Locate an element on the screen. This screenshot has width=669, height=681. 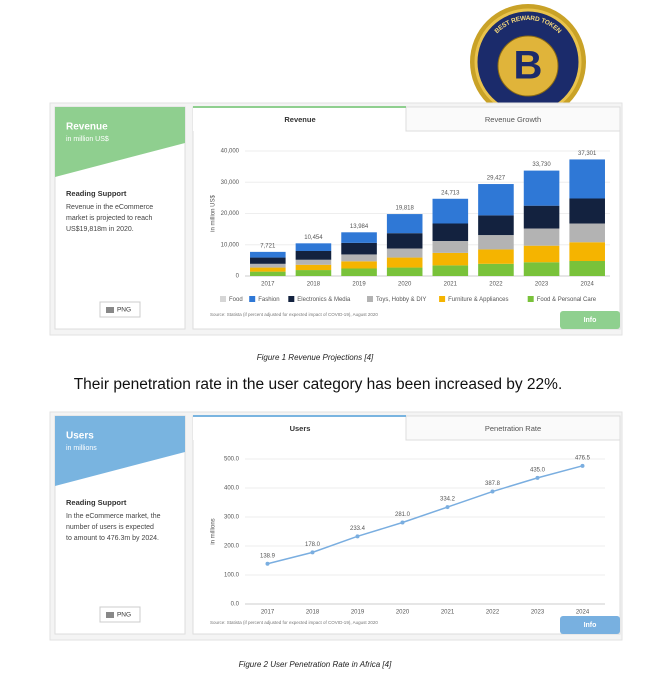
value-label: 387.8 is located at coordinates (493, 484).